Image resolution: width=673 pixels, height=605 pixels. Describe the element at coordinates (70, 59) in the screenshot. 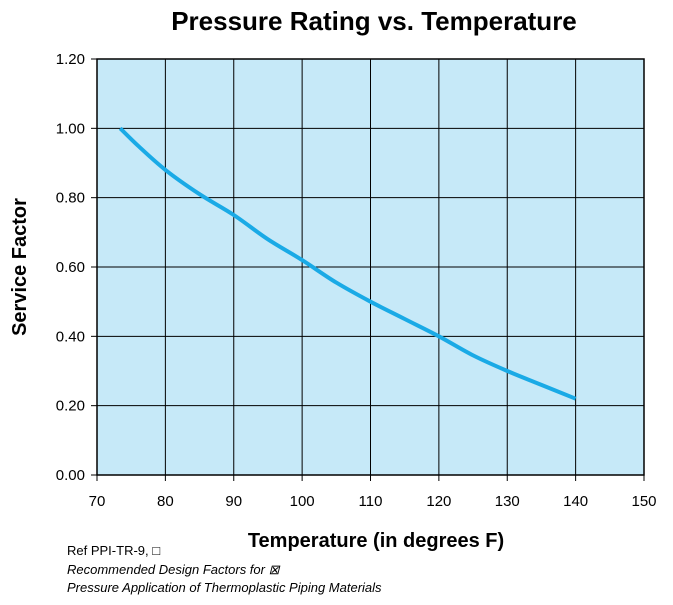

I see `y-tick-label: 1.20` at that location.